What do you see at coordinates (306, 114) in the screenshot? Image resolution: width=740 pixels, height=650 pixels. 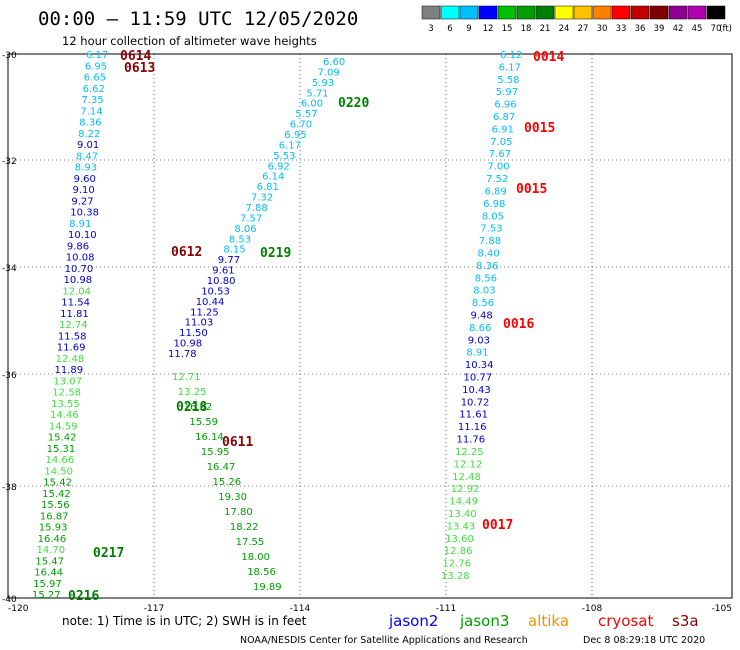 I see `wave-height-value: 5.57` at bounding box center [306, 114].